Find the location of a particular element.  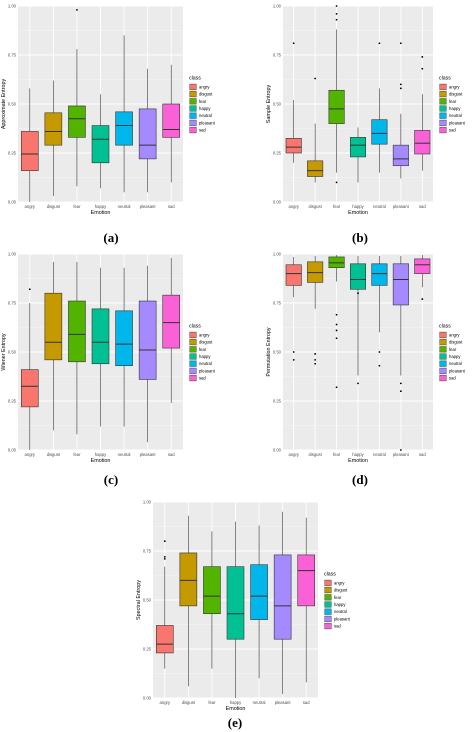

x-axis-title: Emotion is located at coordinates (358, 461).